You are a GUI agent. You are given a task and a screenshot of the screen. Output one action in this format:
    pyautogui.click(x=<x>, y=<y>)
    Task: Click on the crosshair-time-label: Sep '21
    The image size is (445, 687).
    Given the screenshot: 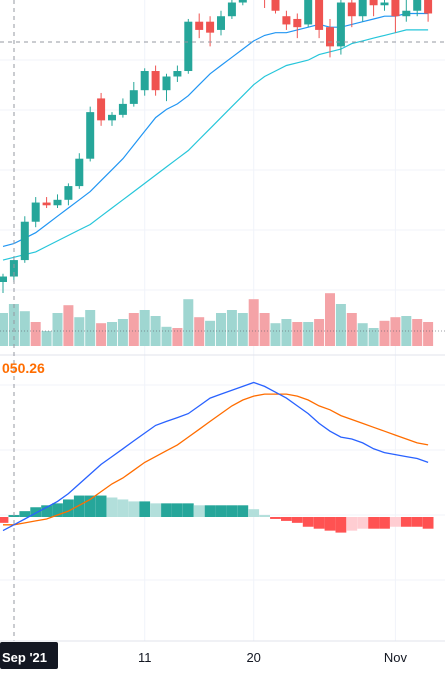 What is the action you would take?
    pyautogui.click(x=24, y=657)
    